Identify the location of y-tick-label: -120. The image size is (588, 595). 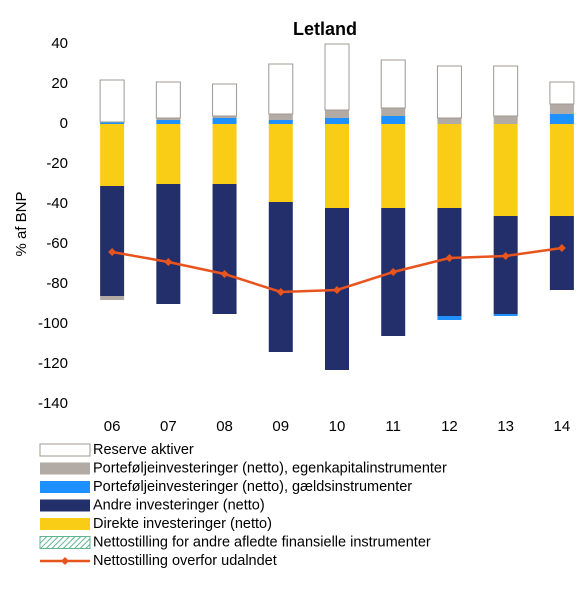
(53, 363).